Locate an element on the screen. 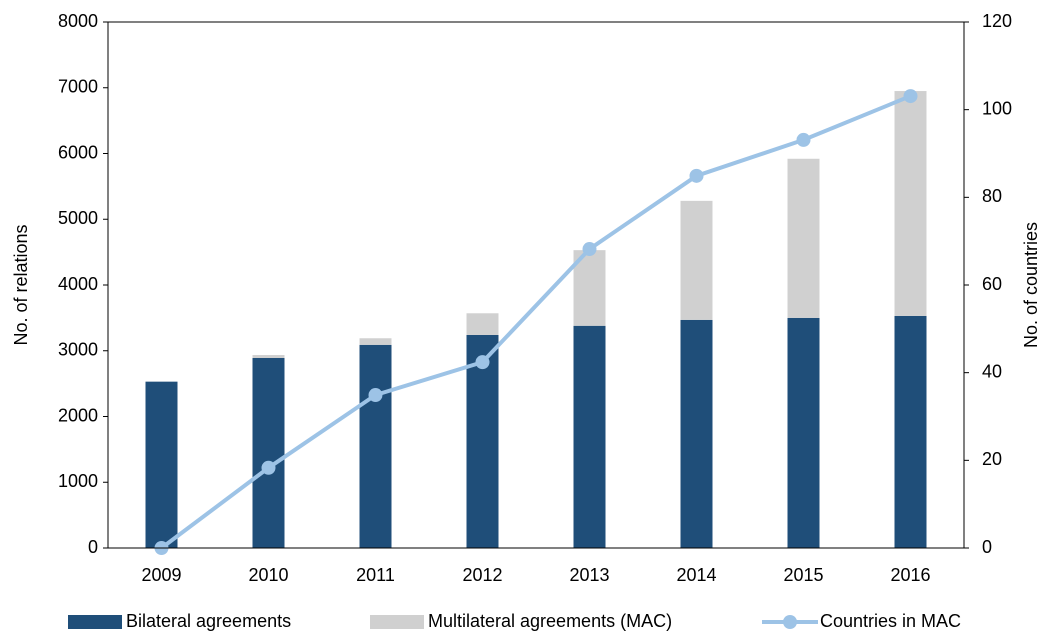  x-tick-label: 2016 is located at coordinates (910, 575).